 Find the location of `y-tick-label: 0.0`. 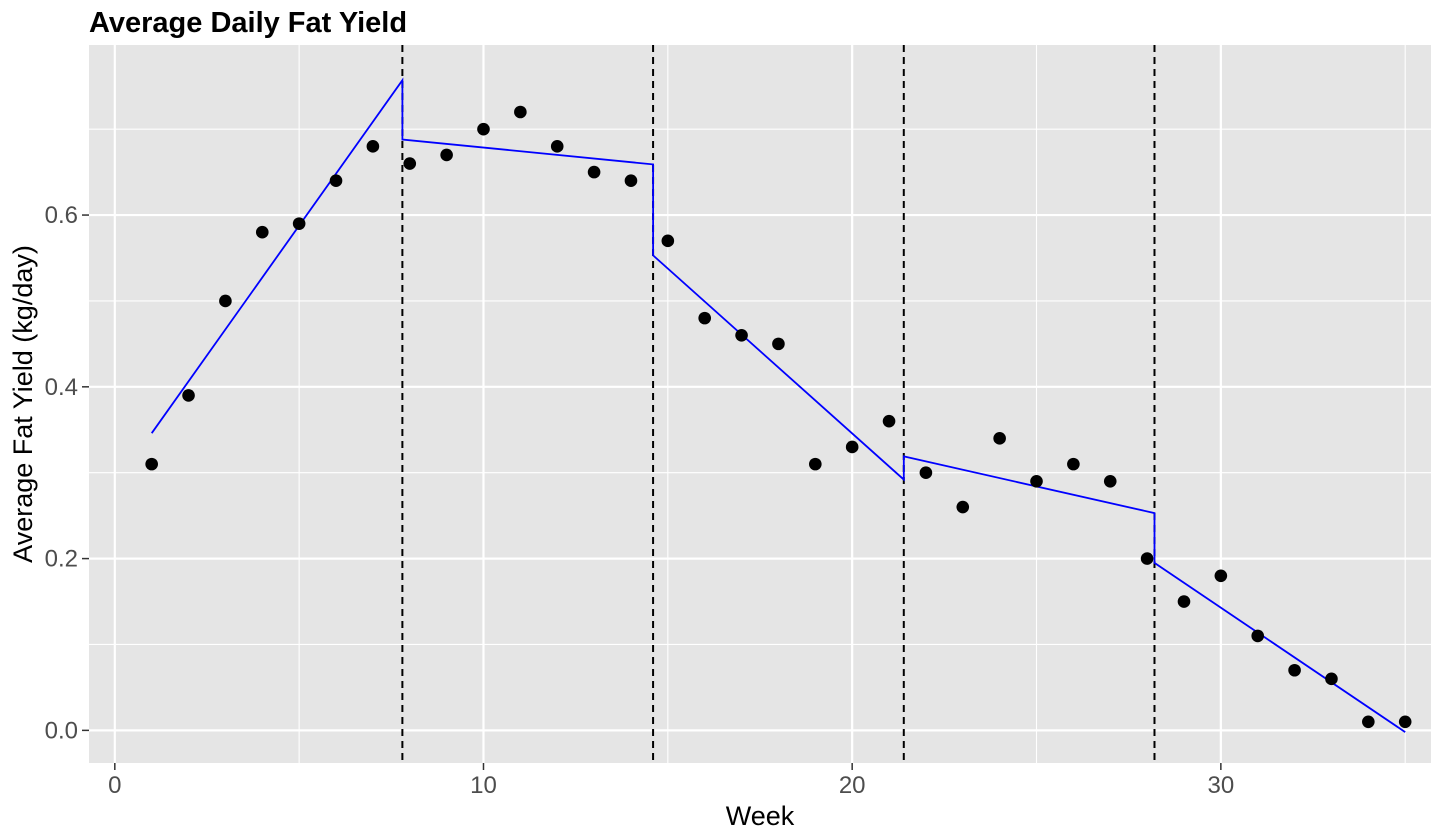

y-tick-label: 0.0 is located at coordinates (61, 730).